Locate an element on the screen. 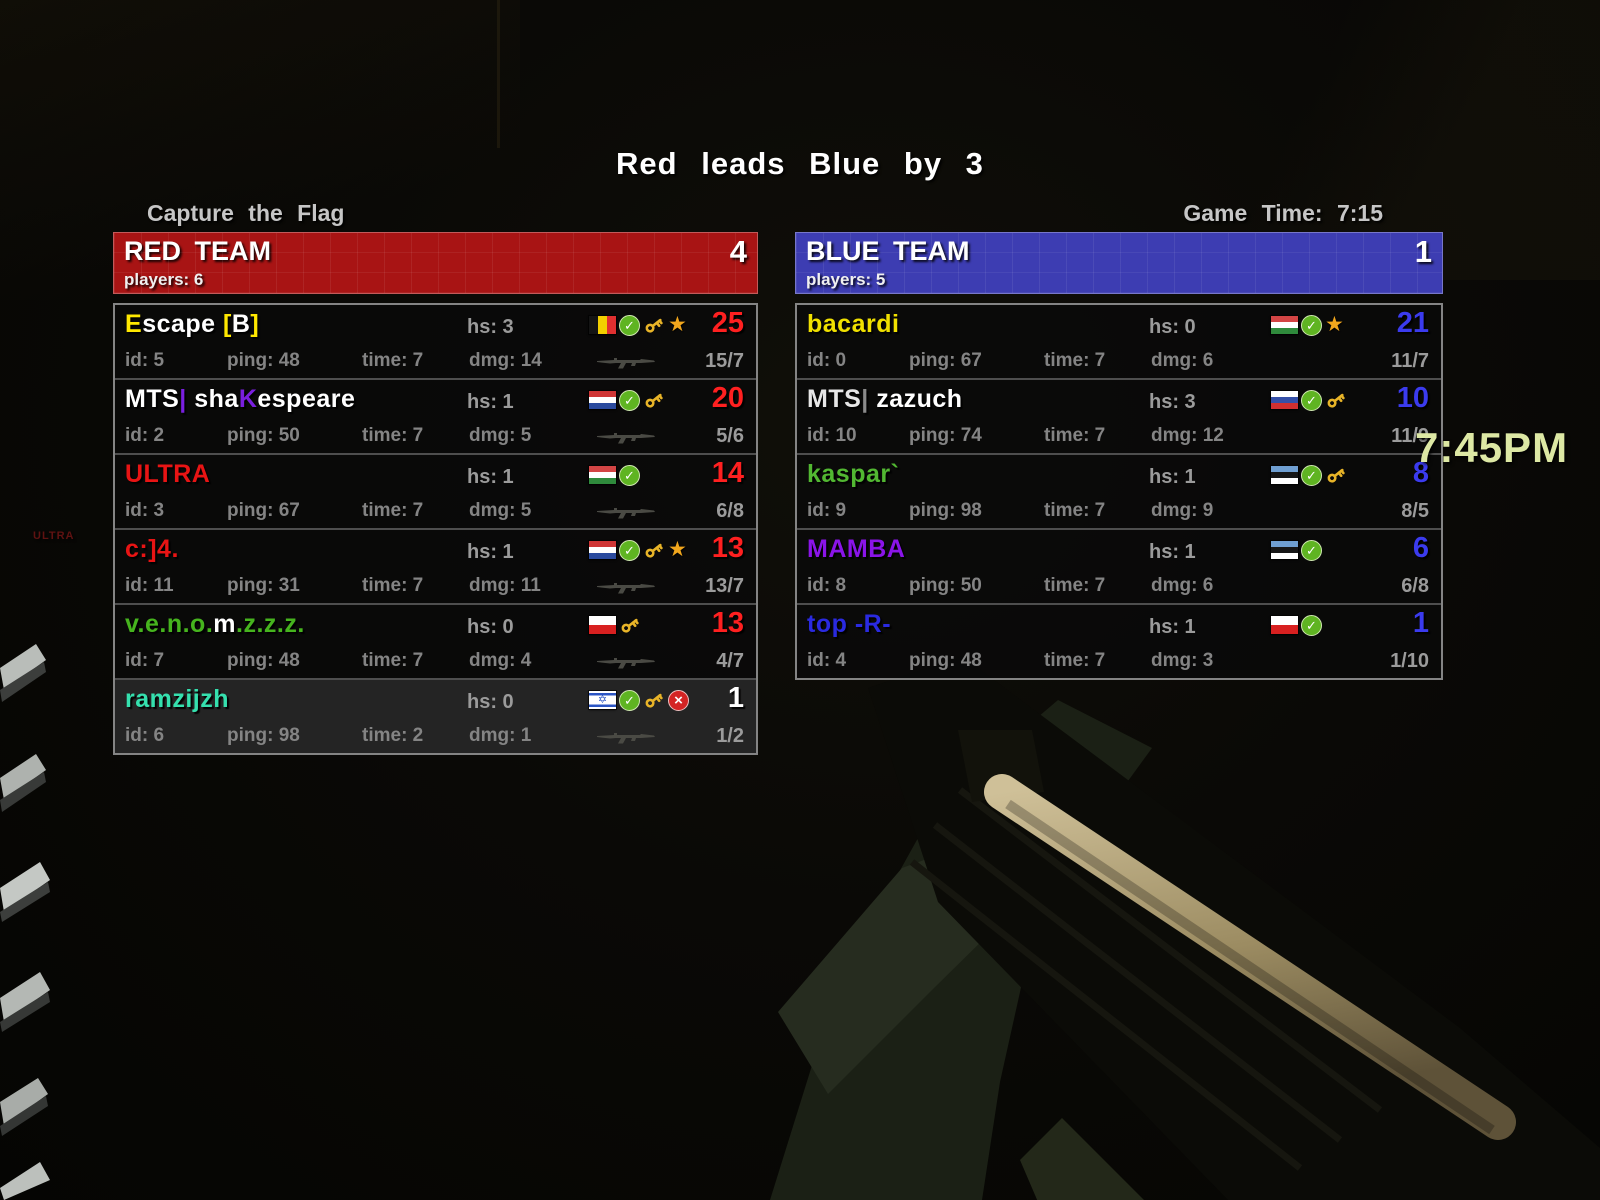  flag-poland-icon is located at coordinates (602, 625).